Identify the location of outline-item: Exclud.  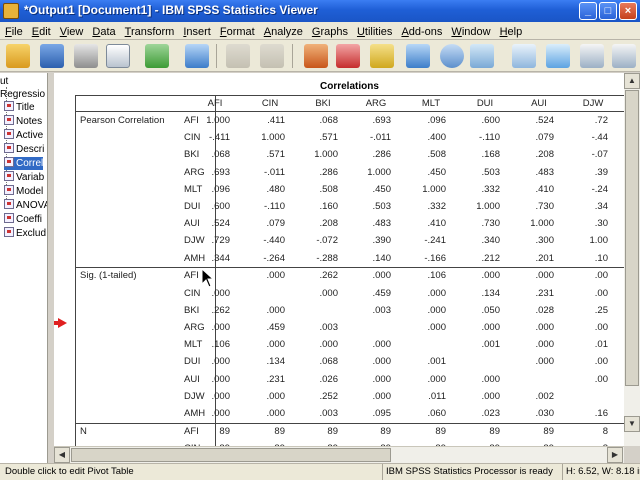
(25, 233).